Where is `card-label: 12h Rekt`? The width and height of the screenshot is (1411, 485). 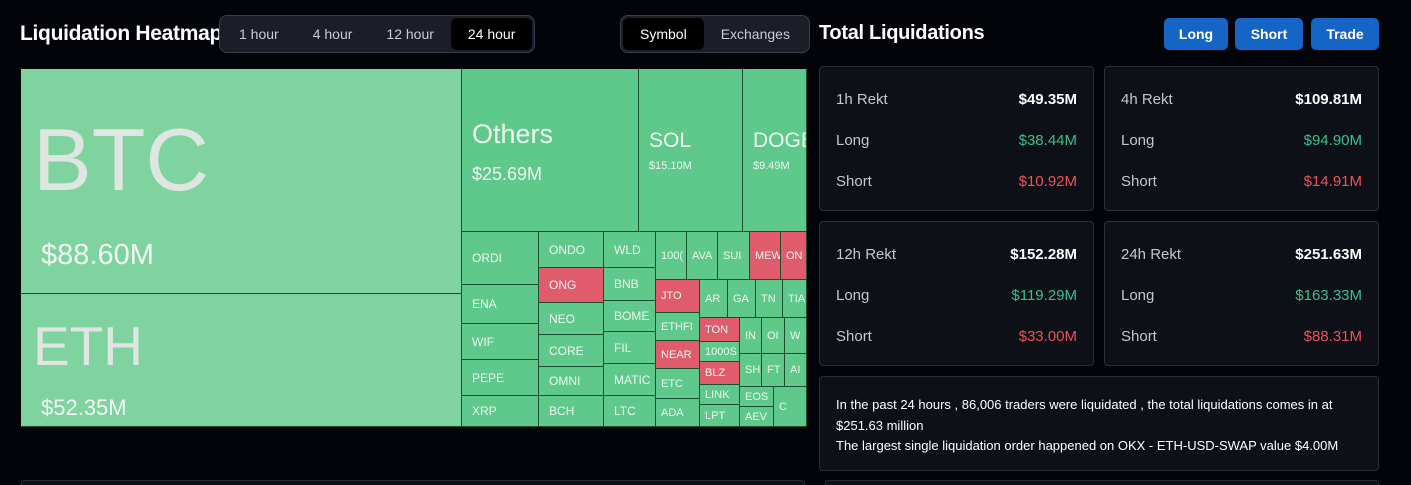 card-label: 12h Rekt is located at coordinates (866, 254).